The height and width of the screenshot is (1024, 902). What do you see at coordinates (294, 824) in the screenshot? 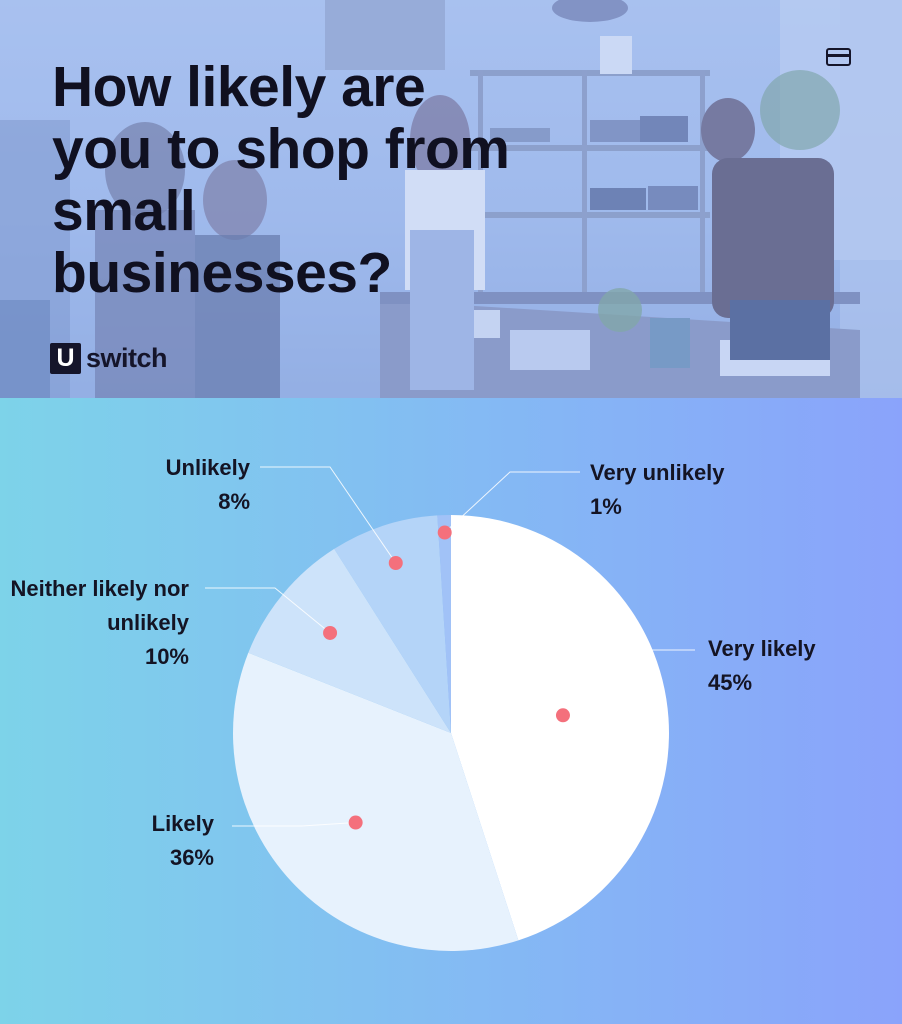
I see `leader-line-likely` at bounding box center [294, 824].